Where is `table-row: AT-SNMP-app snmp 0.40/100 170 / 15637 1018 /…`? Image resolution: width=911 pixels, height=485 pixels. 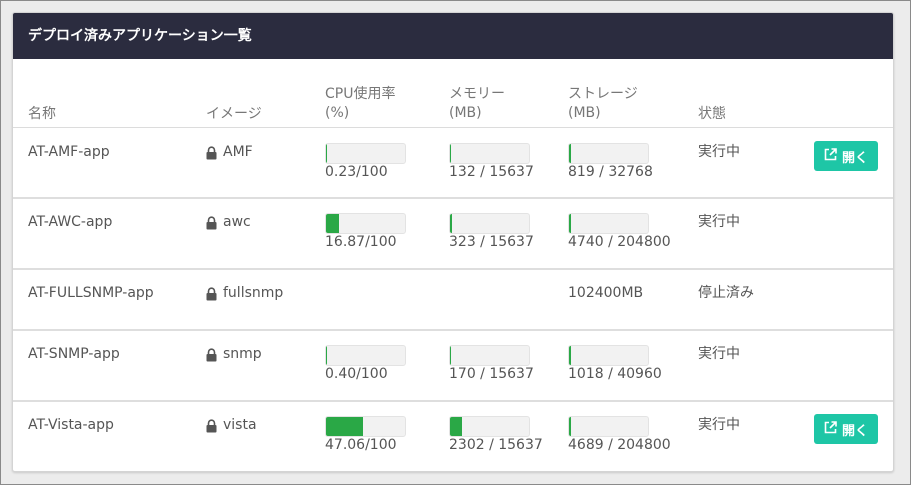 table-row: AT-SNMP-app snmp 0.40/100 170 / 15637 1018 /… is located at coordinates (453, 365).